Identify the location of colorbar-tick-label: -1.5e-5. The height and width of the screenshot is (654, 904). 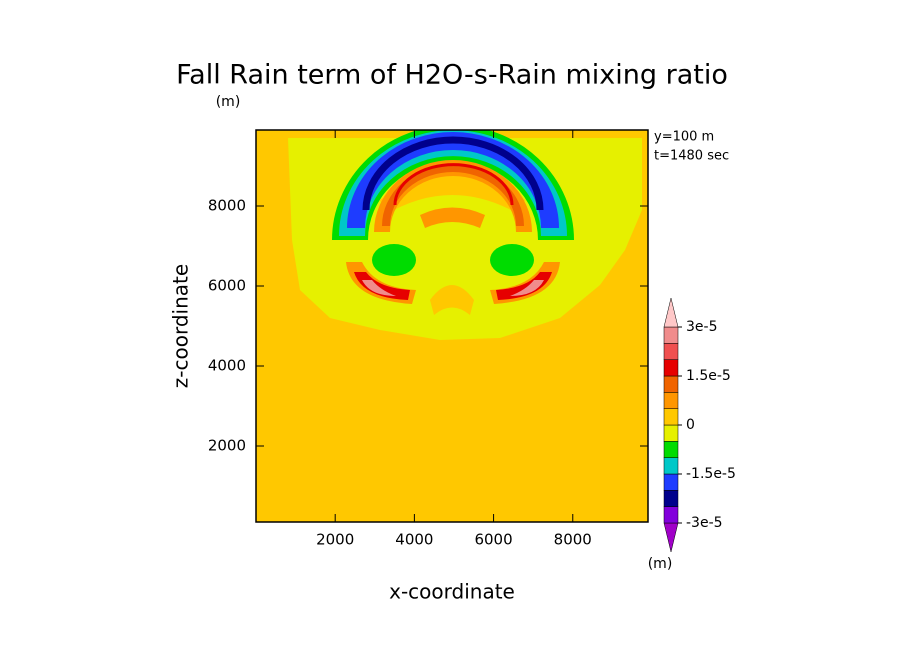
(711, 474).